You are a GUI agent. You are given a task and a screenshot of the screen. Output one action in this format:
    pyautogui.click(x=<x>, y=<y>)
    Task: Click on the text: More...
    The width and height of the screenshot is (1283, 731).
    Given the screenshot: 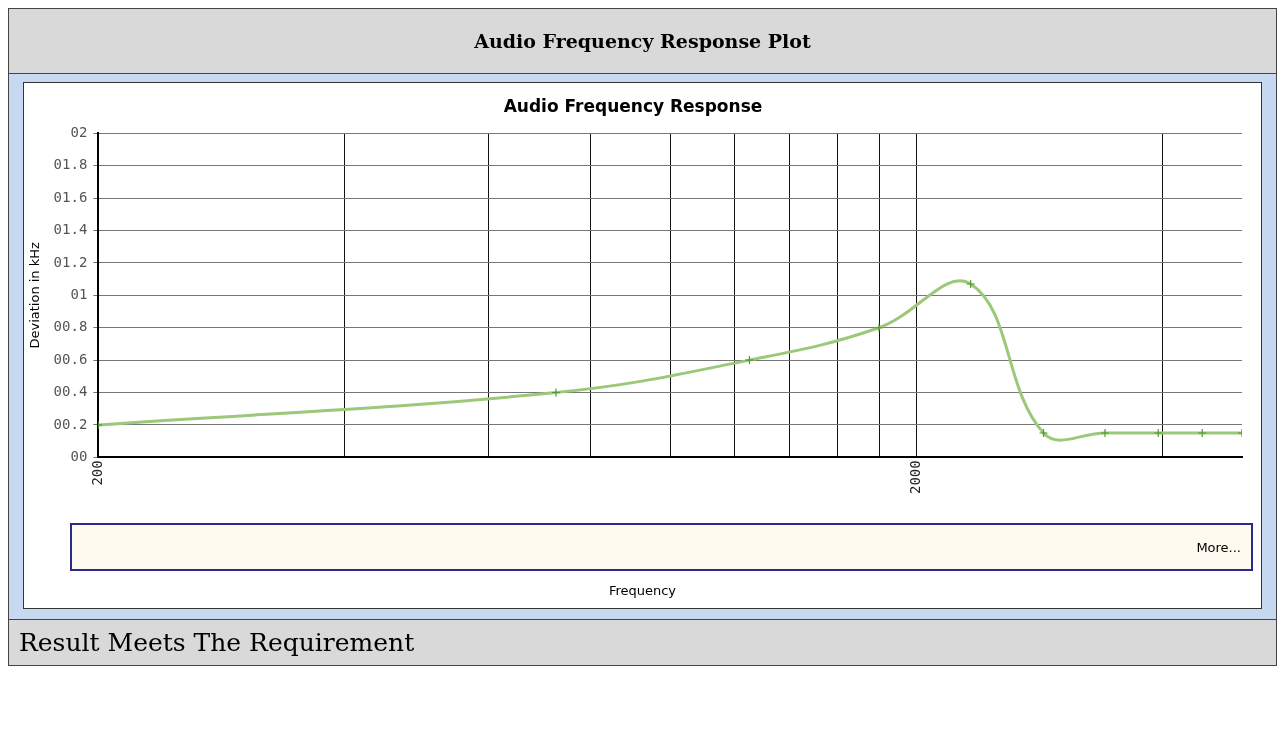 What is the action you would take?
    pyautogui.click(x=661, y=547)
    